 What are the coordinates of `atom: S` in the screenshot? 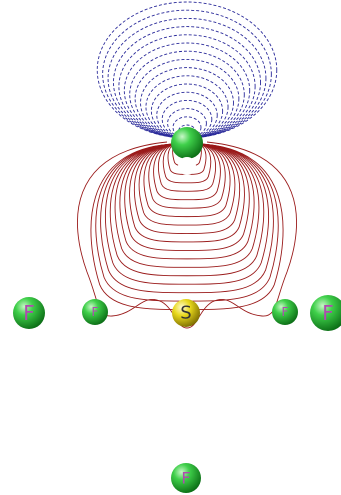 It's located at (186, 313).